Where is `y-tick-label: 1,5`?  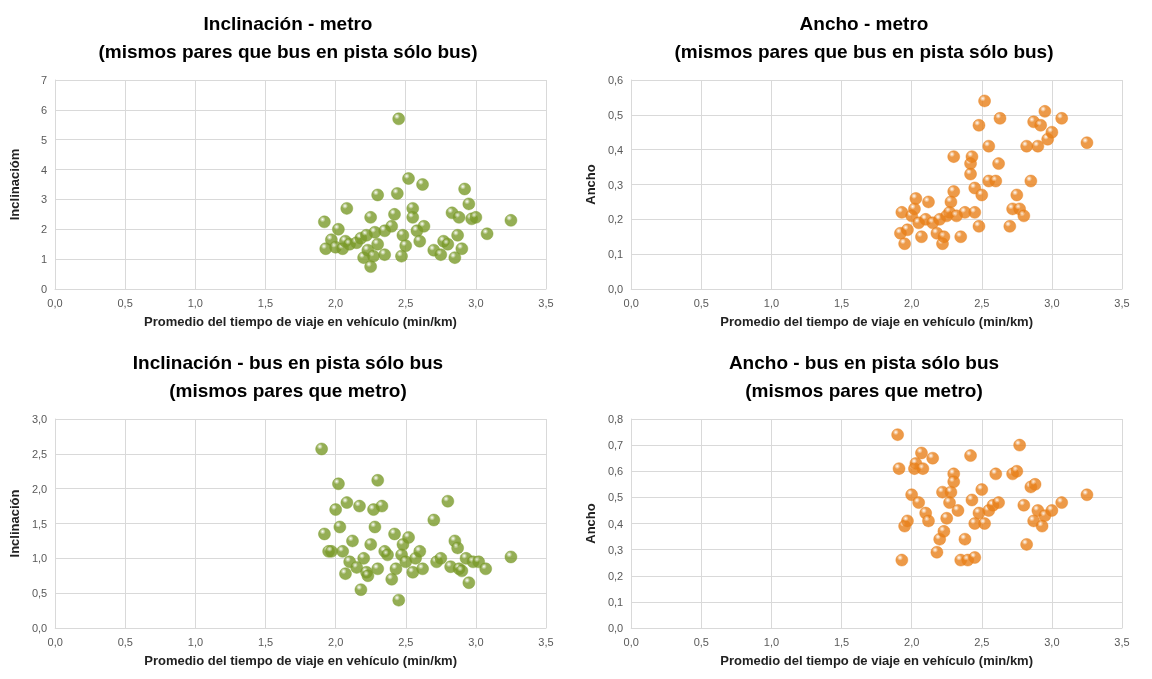 y-tick-label: 1,5 is located at coordinates (39, 523).